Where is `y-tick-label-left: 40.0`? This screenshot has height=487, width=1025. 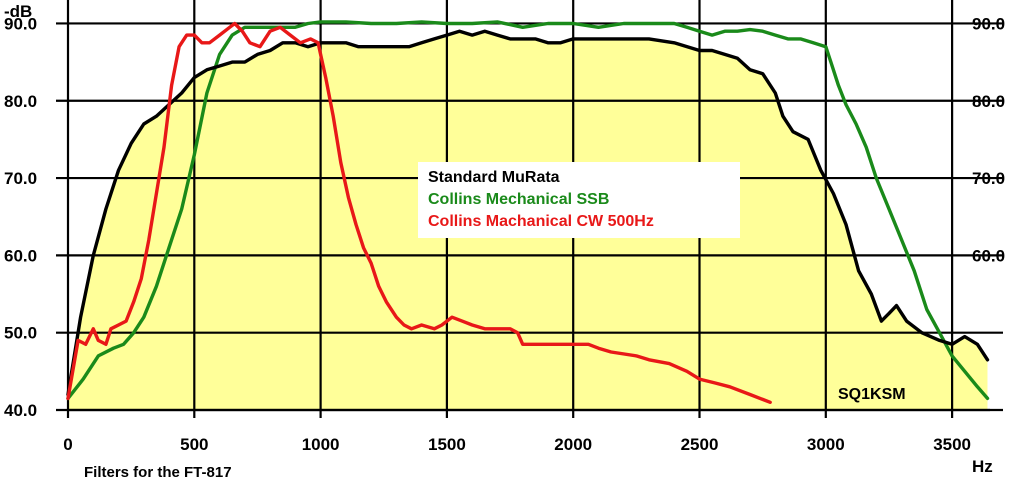 y-tick-label-left: 40.0 is located at coordinates (20, 410).